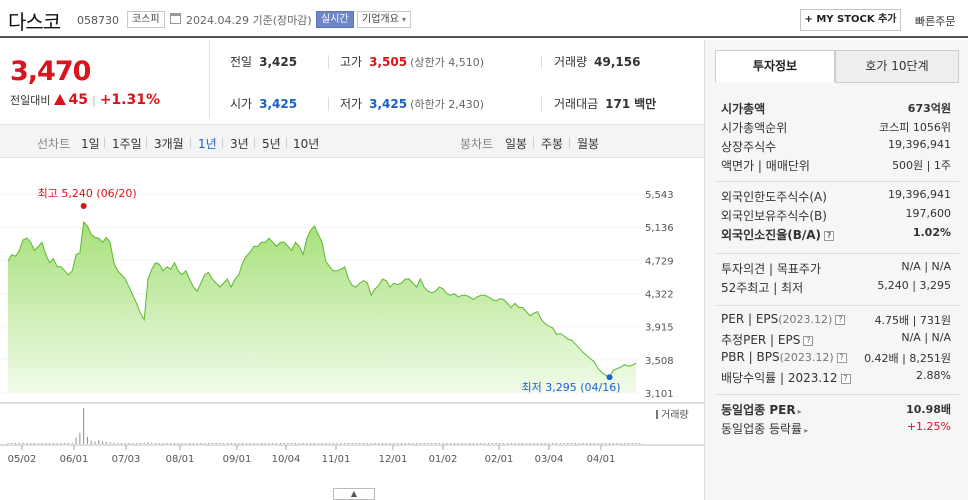 The width and height of the screenshot is (968, 500). I want to click on info-row: PER | EPS(2023.12)? 4.75배 | 731원, so click(836, 321).